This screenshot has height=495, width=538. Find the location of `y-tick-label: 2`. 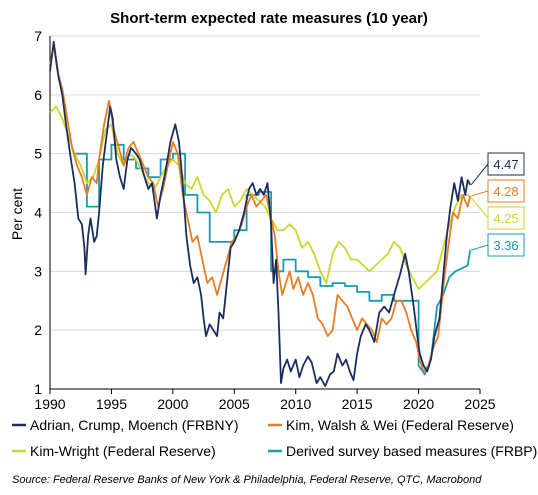

y-tick-label: 2 is located at coordinates (38, 330).